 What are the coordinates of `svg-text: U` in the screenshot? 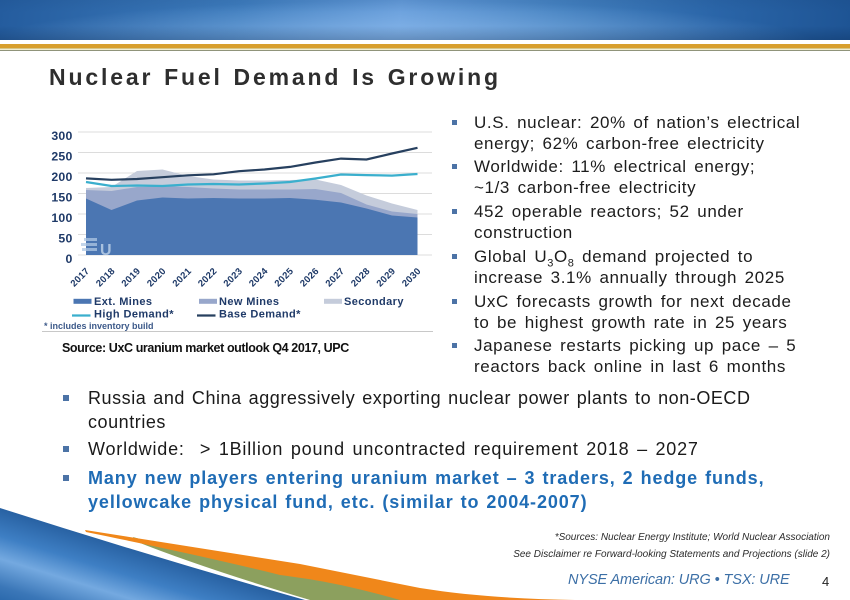 It's located at (106, 250).